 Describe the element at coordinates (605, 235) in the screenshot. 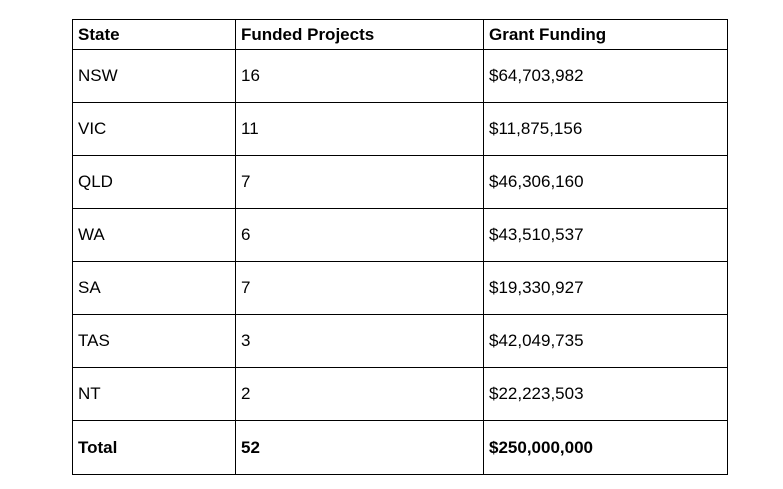

I see `cell-grant-funding: $43,510,537` at that location.